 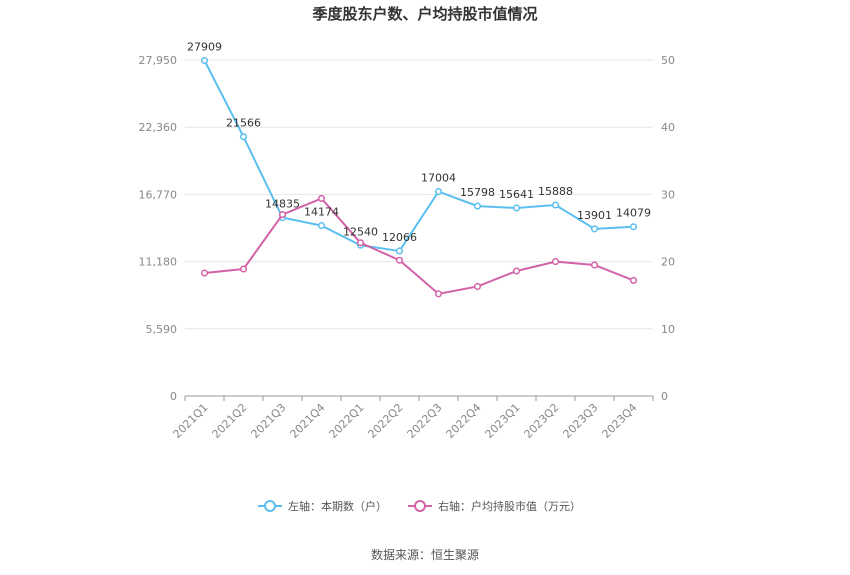 I want to click on right-axis: 0 10 20 30 40 50, so click(x=668, y=228).